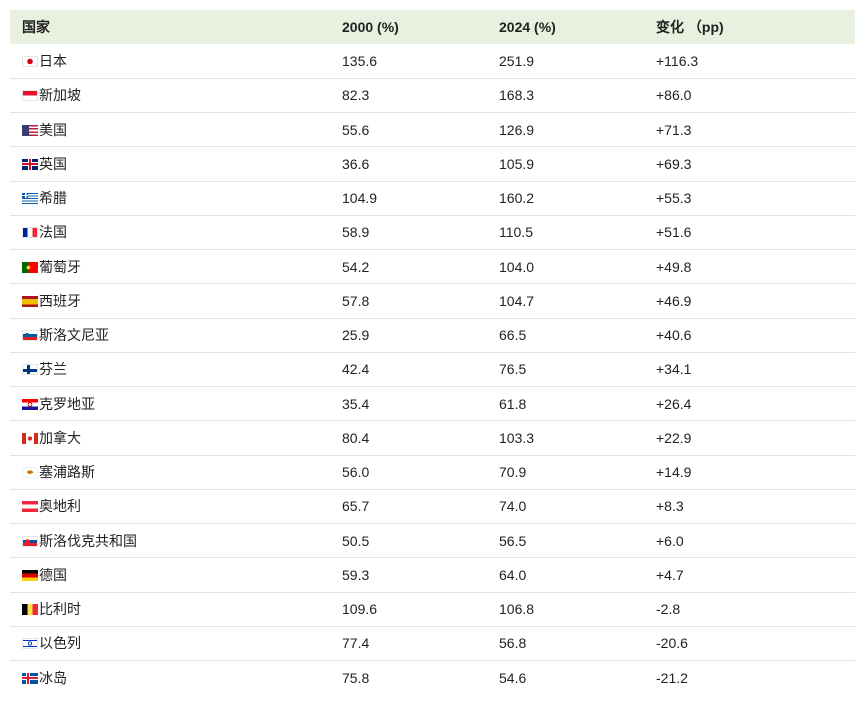 This screenshot has height=705, width=865. Describe the element at coordinates (432, 130) in the screenshot. I see `table-row: 美国 55.6 126.9 +71.3` at that location.